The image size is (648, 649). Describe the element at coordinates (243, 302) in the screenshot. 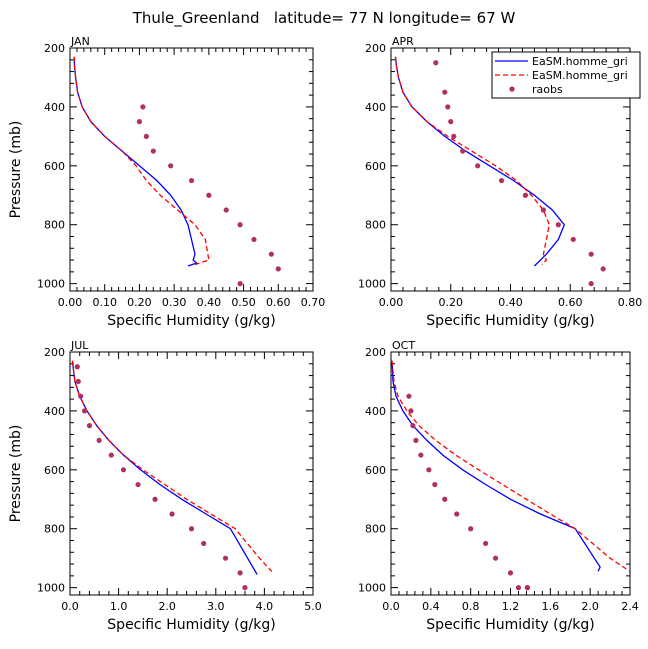

I see `x-tick-label: 0.50` at that location.